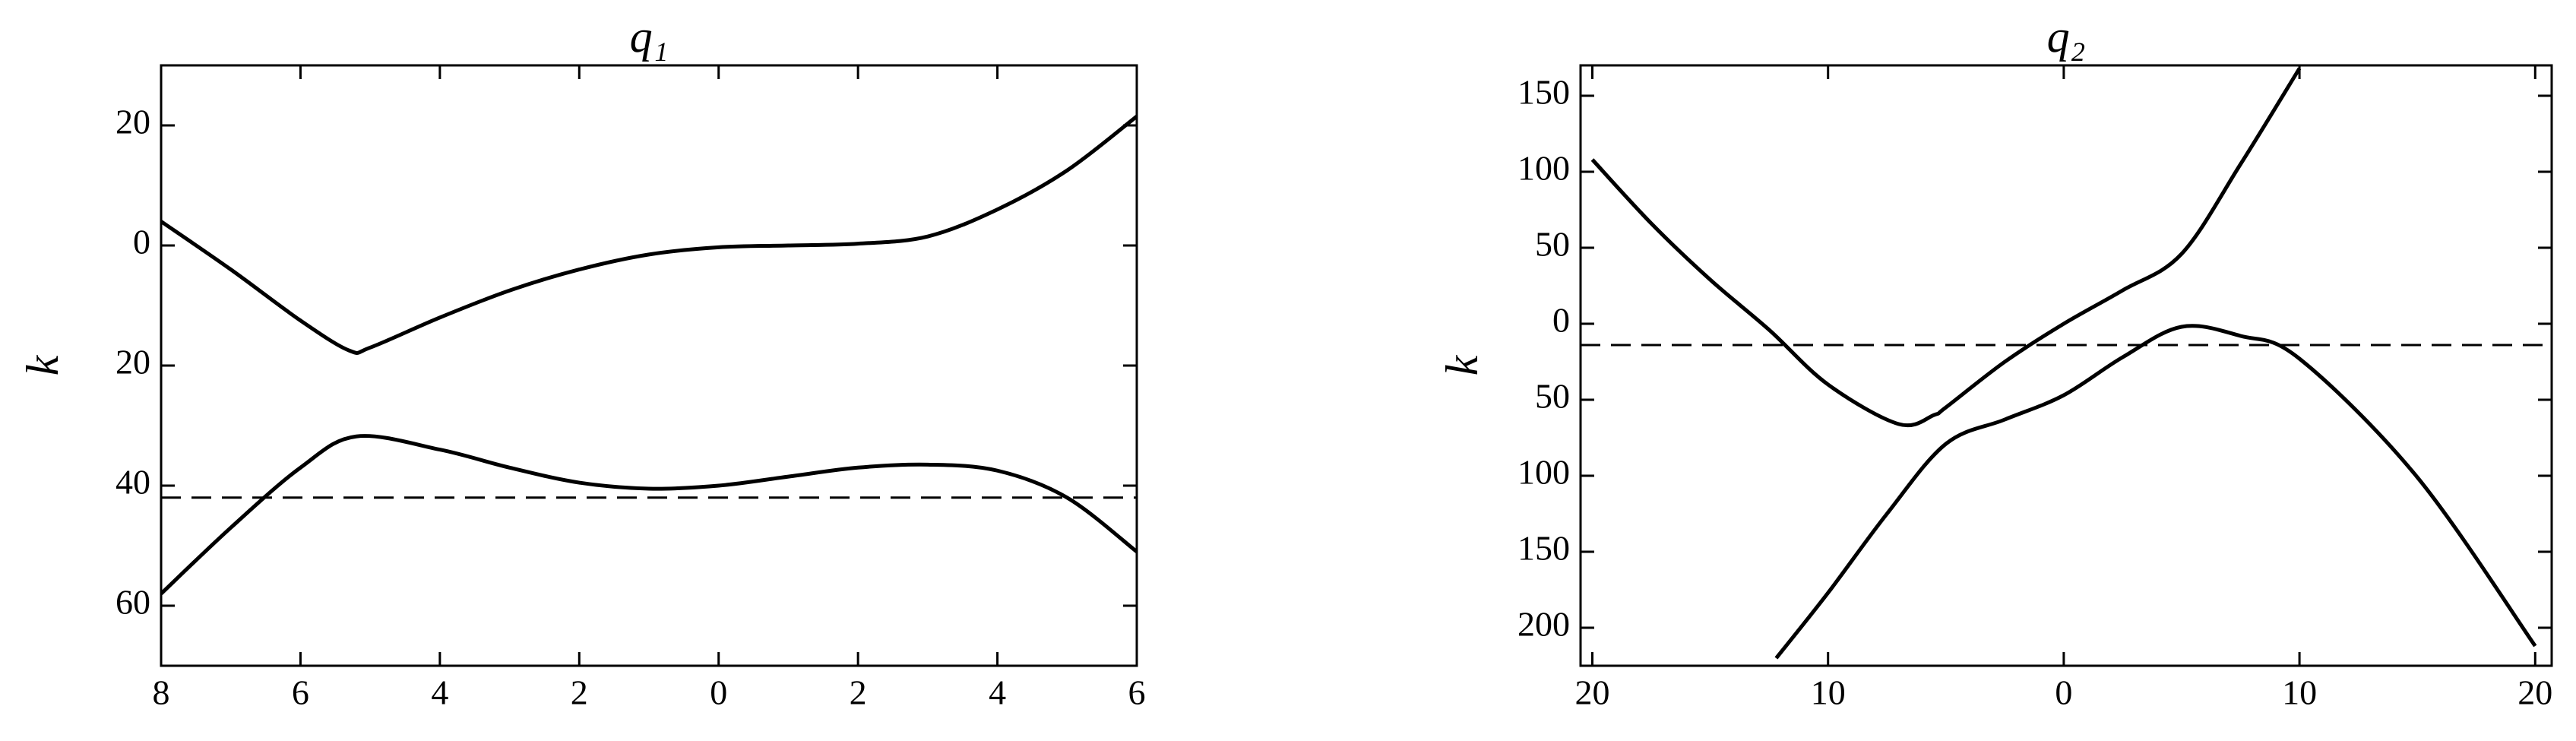  What do you see at coordinates (161, 692) in the screenshot?
I see `x-tick-label: 8` at bounding box center [161, 692].